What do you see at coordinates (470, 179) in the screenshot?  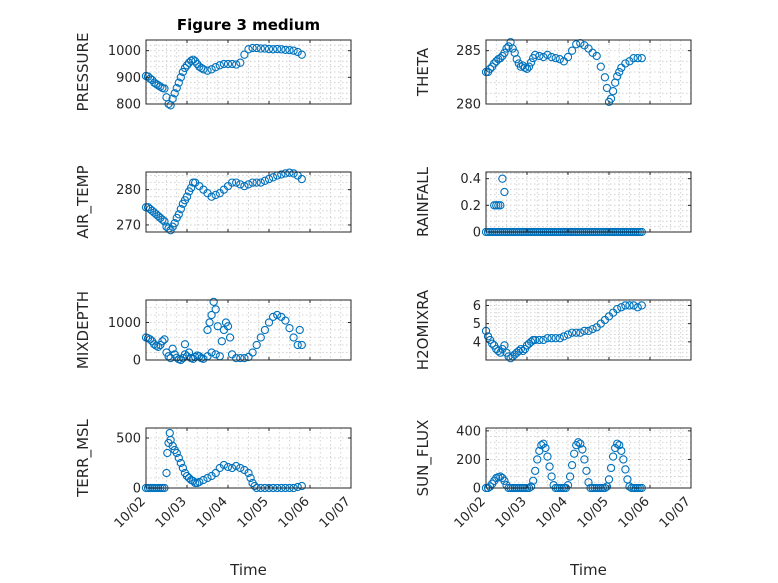 I see `y-tick-label: 0.4` at bounding box center [470, 179].